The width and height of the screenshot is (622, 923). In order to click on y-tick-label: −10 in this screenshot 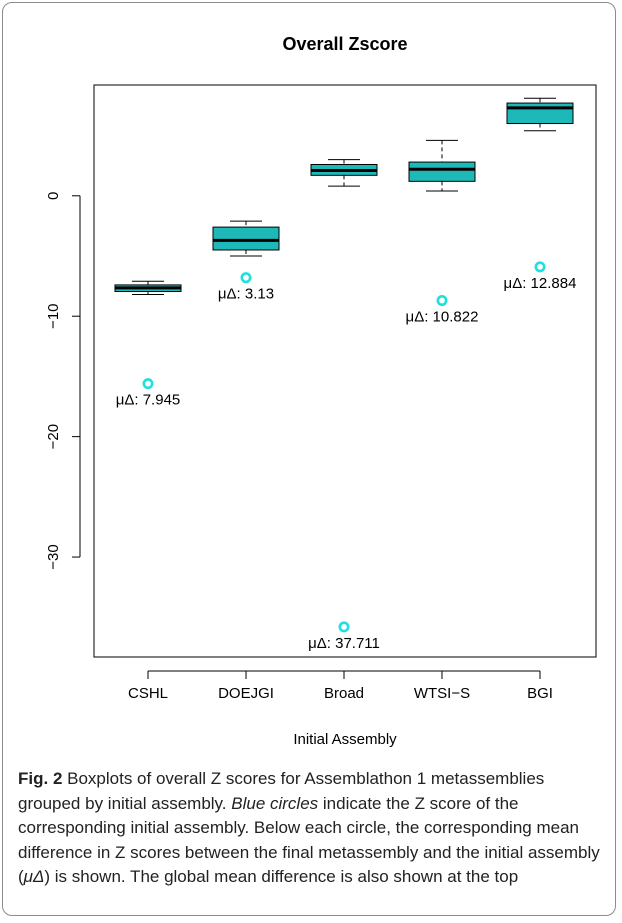, I will do `click(53, 315)`.